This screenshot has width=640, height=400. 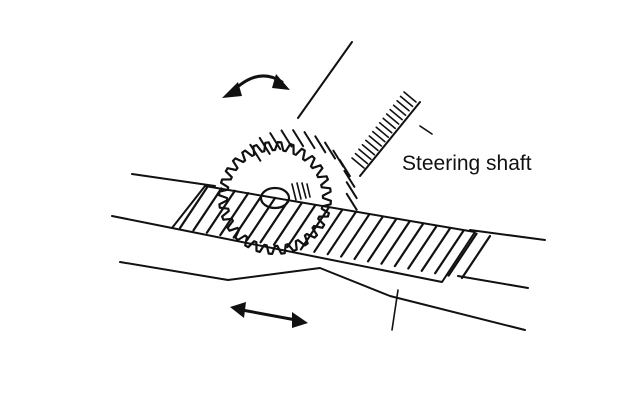 I want to click on rack, so click(x=331, y=233).